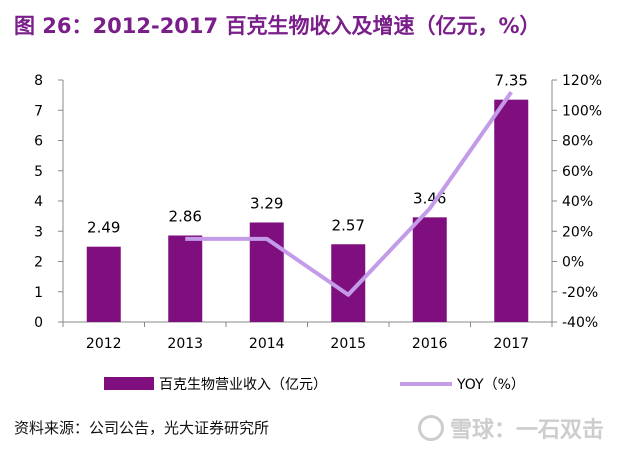  What do you see at coordinates (38, 81) in the screenshot?
I see `left-tick-label: 8` at bounding box center [38, 81].